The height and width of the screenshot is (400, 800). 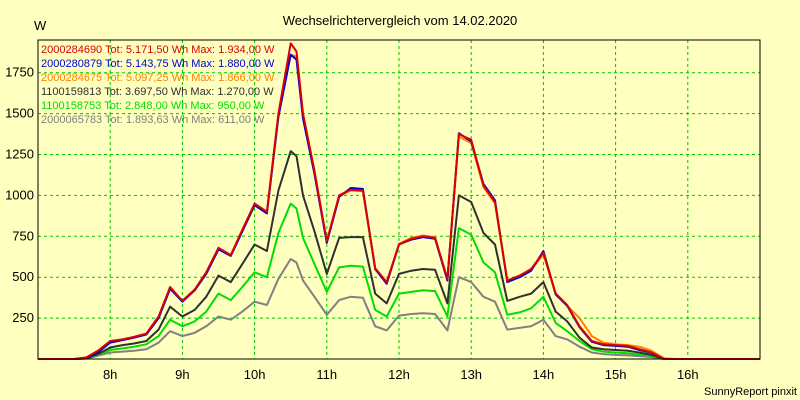 I want to click on y-tick-label: 1000, so click(x=19, y=194).